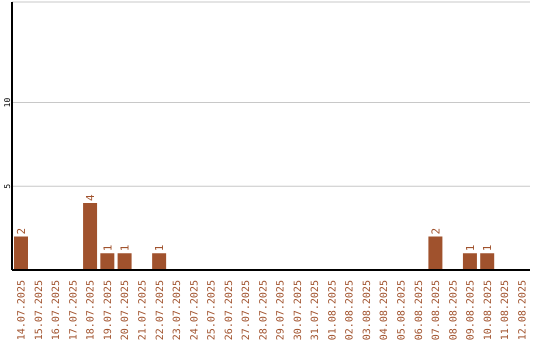  I want to click on x-tick-label: 16.07.2025, so click(56, 310).